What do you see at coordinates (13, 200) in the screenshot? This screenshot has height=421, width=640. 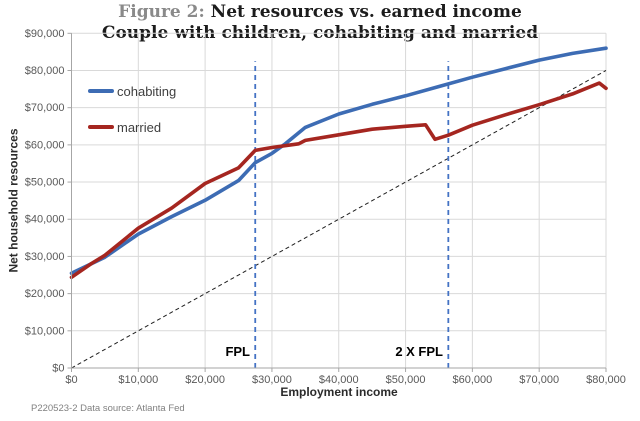 I see `y-axis-title: Net household resources` at bounding box center [13, 200].